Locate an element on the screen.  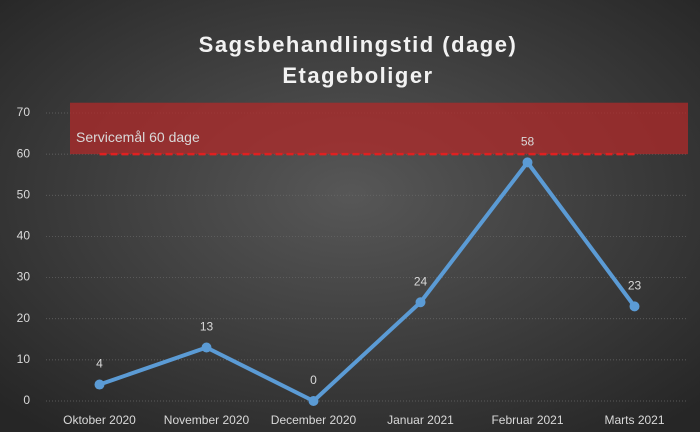
x-tick-label: Januar 2021 is located at coordinates (420, 420).